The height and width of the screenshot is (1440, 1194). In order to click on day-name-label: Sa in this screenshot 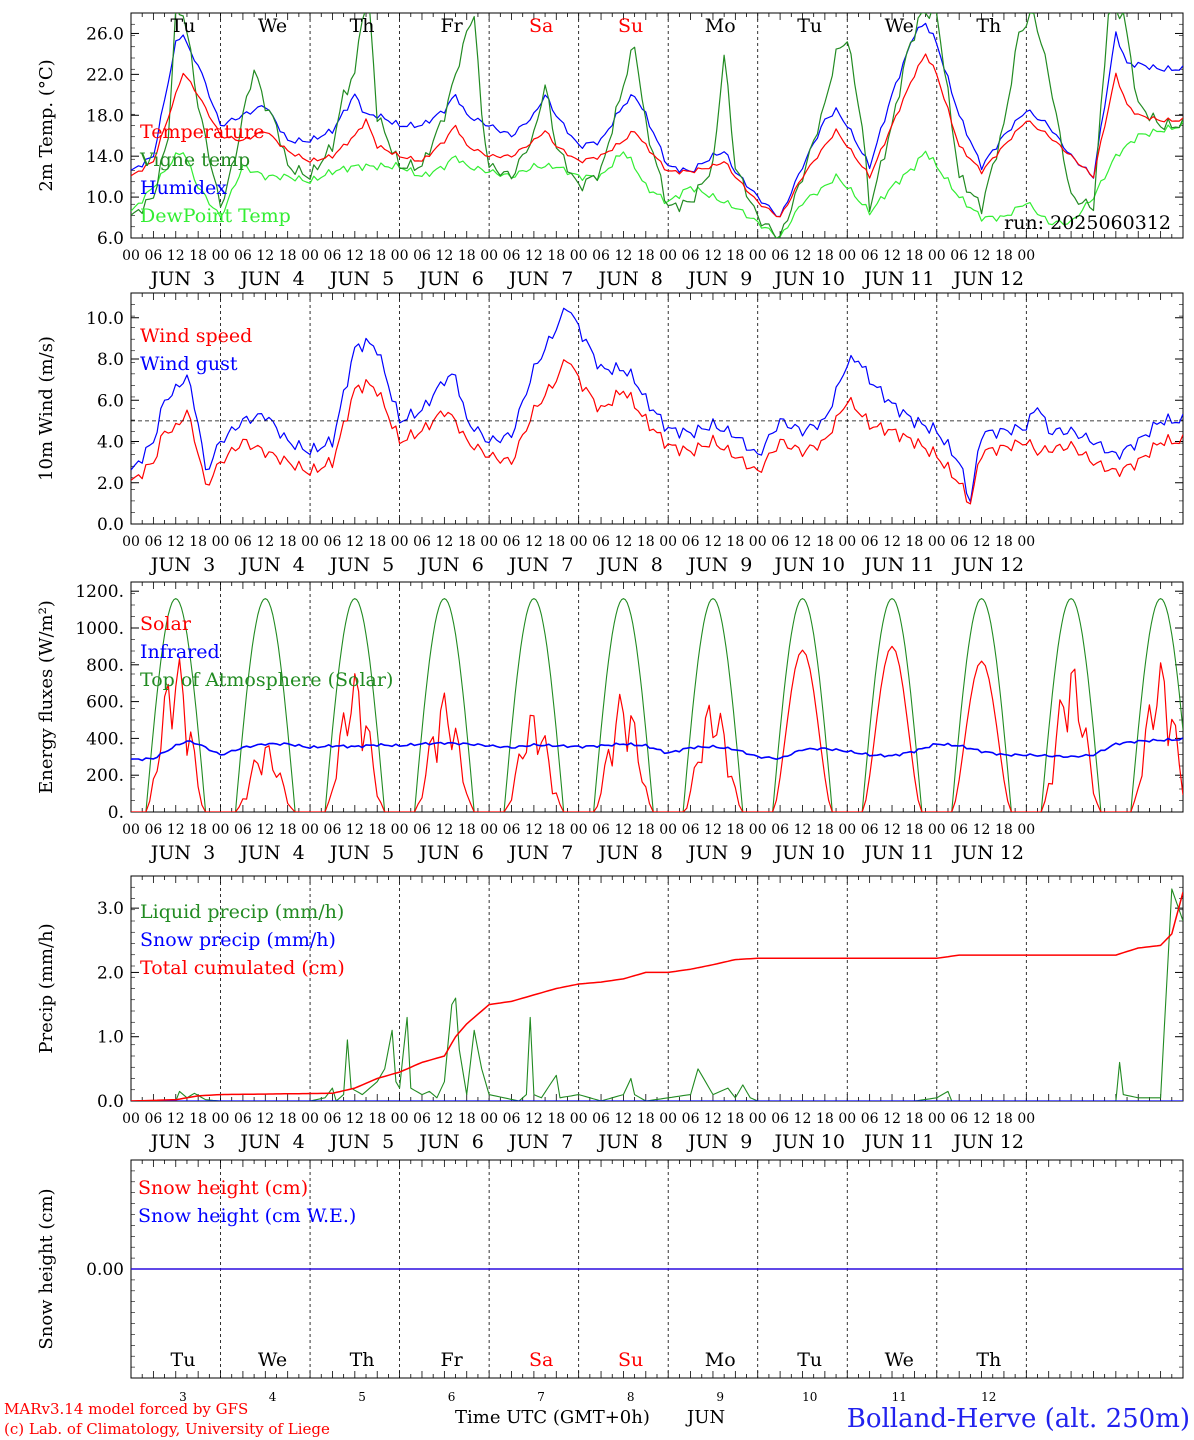, I will do `click(541, 26)`.